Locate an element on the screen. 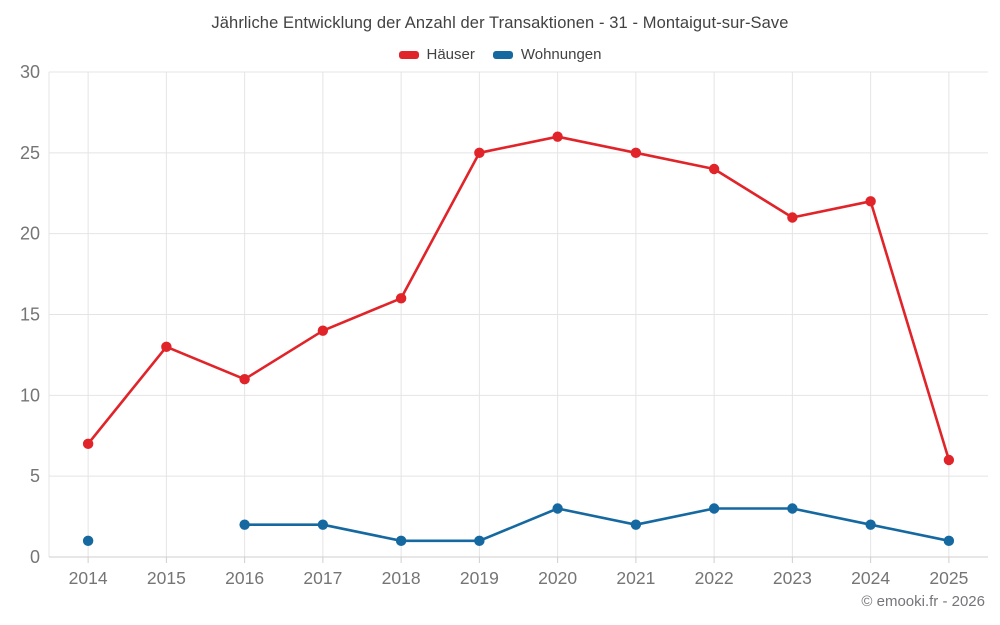 The image size is (1000, 625). legend: Häuser Wohnungen is located at coordinates (500, 54).